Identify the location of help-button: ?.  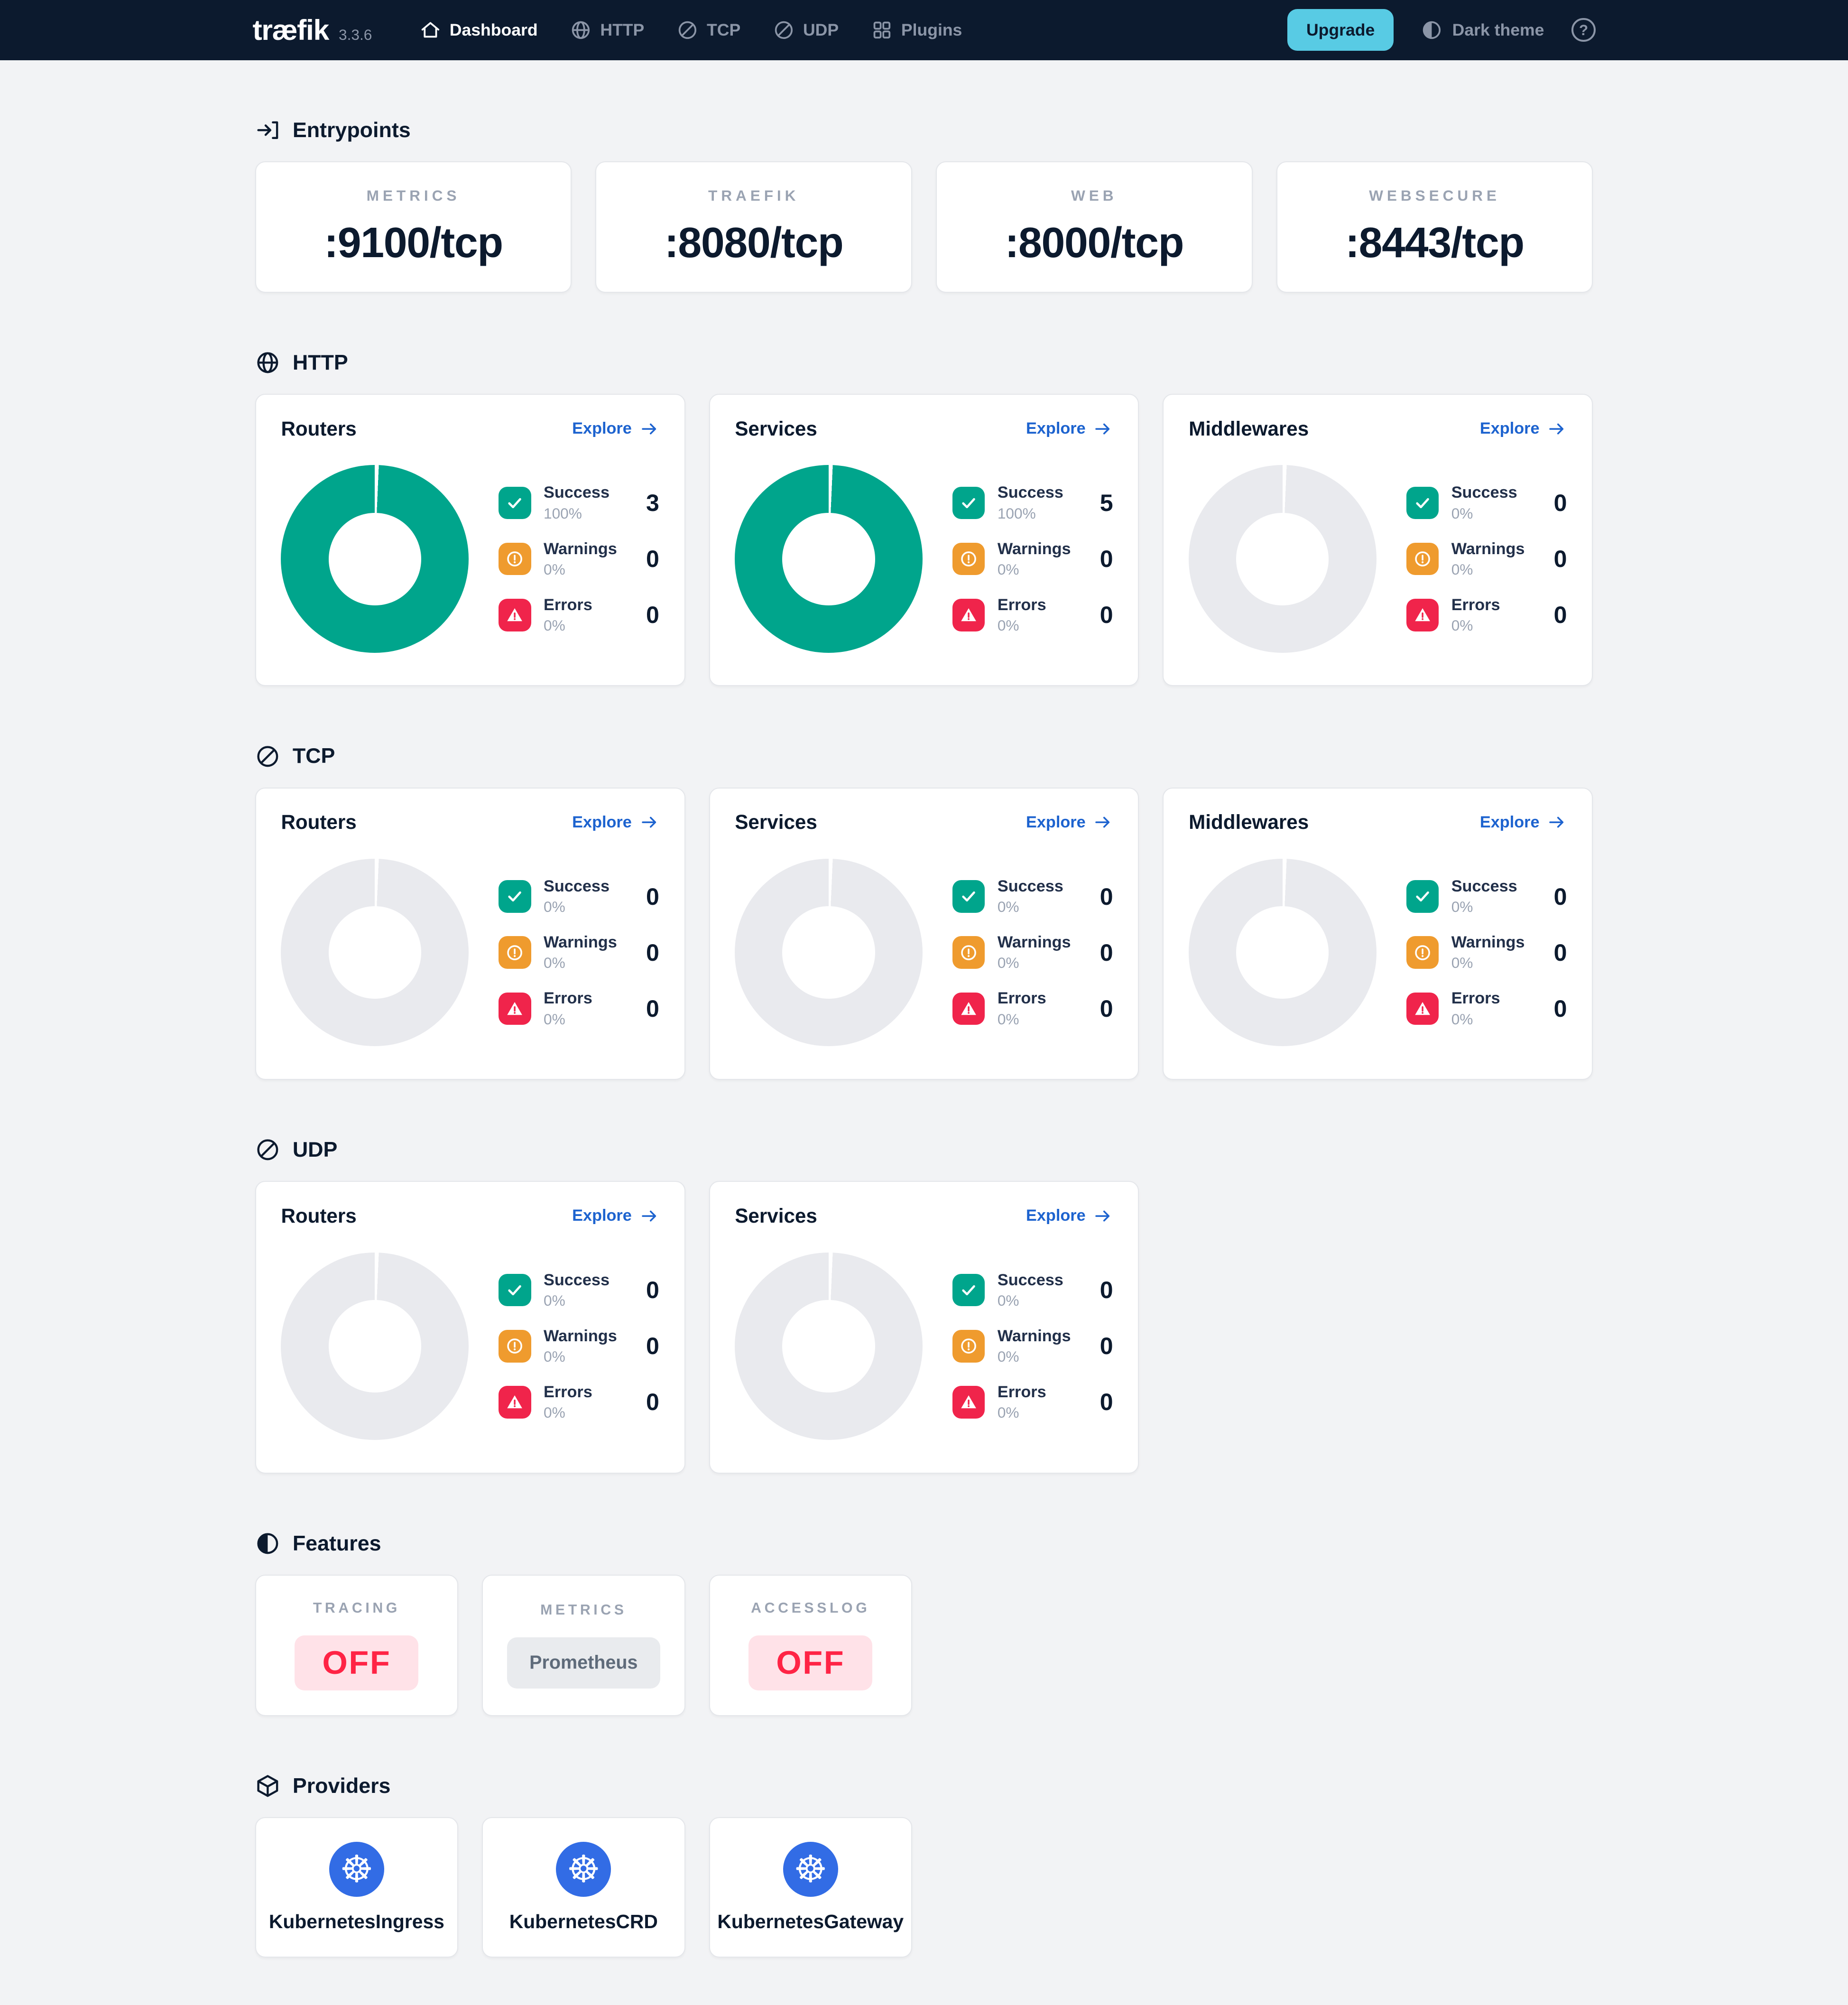
(1584, 30).